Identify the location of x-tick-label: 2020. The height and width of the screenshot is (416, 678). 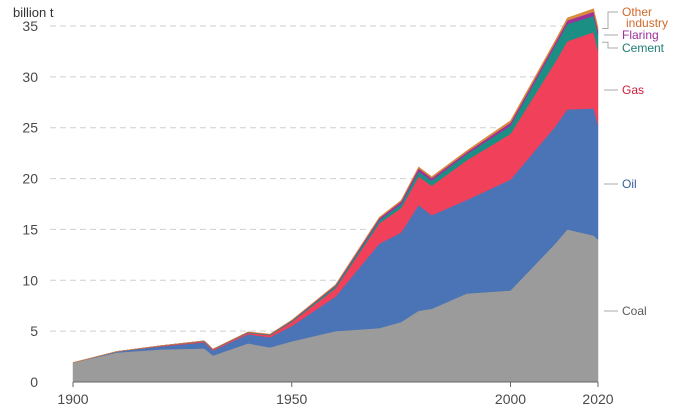
(597, 399).